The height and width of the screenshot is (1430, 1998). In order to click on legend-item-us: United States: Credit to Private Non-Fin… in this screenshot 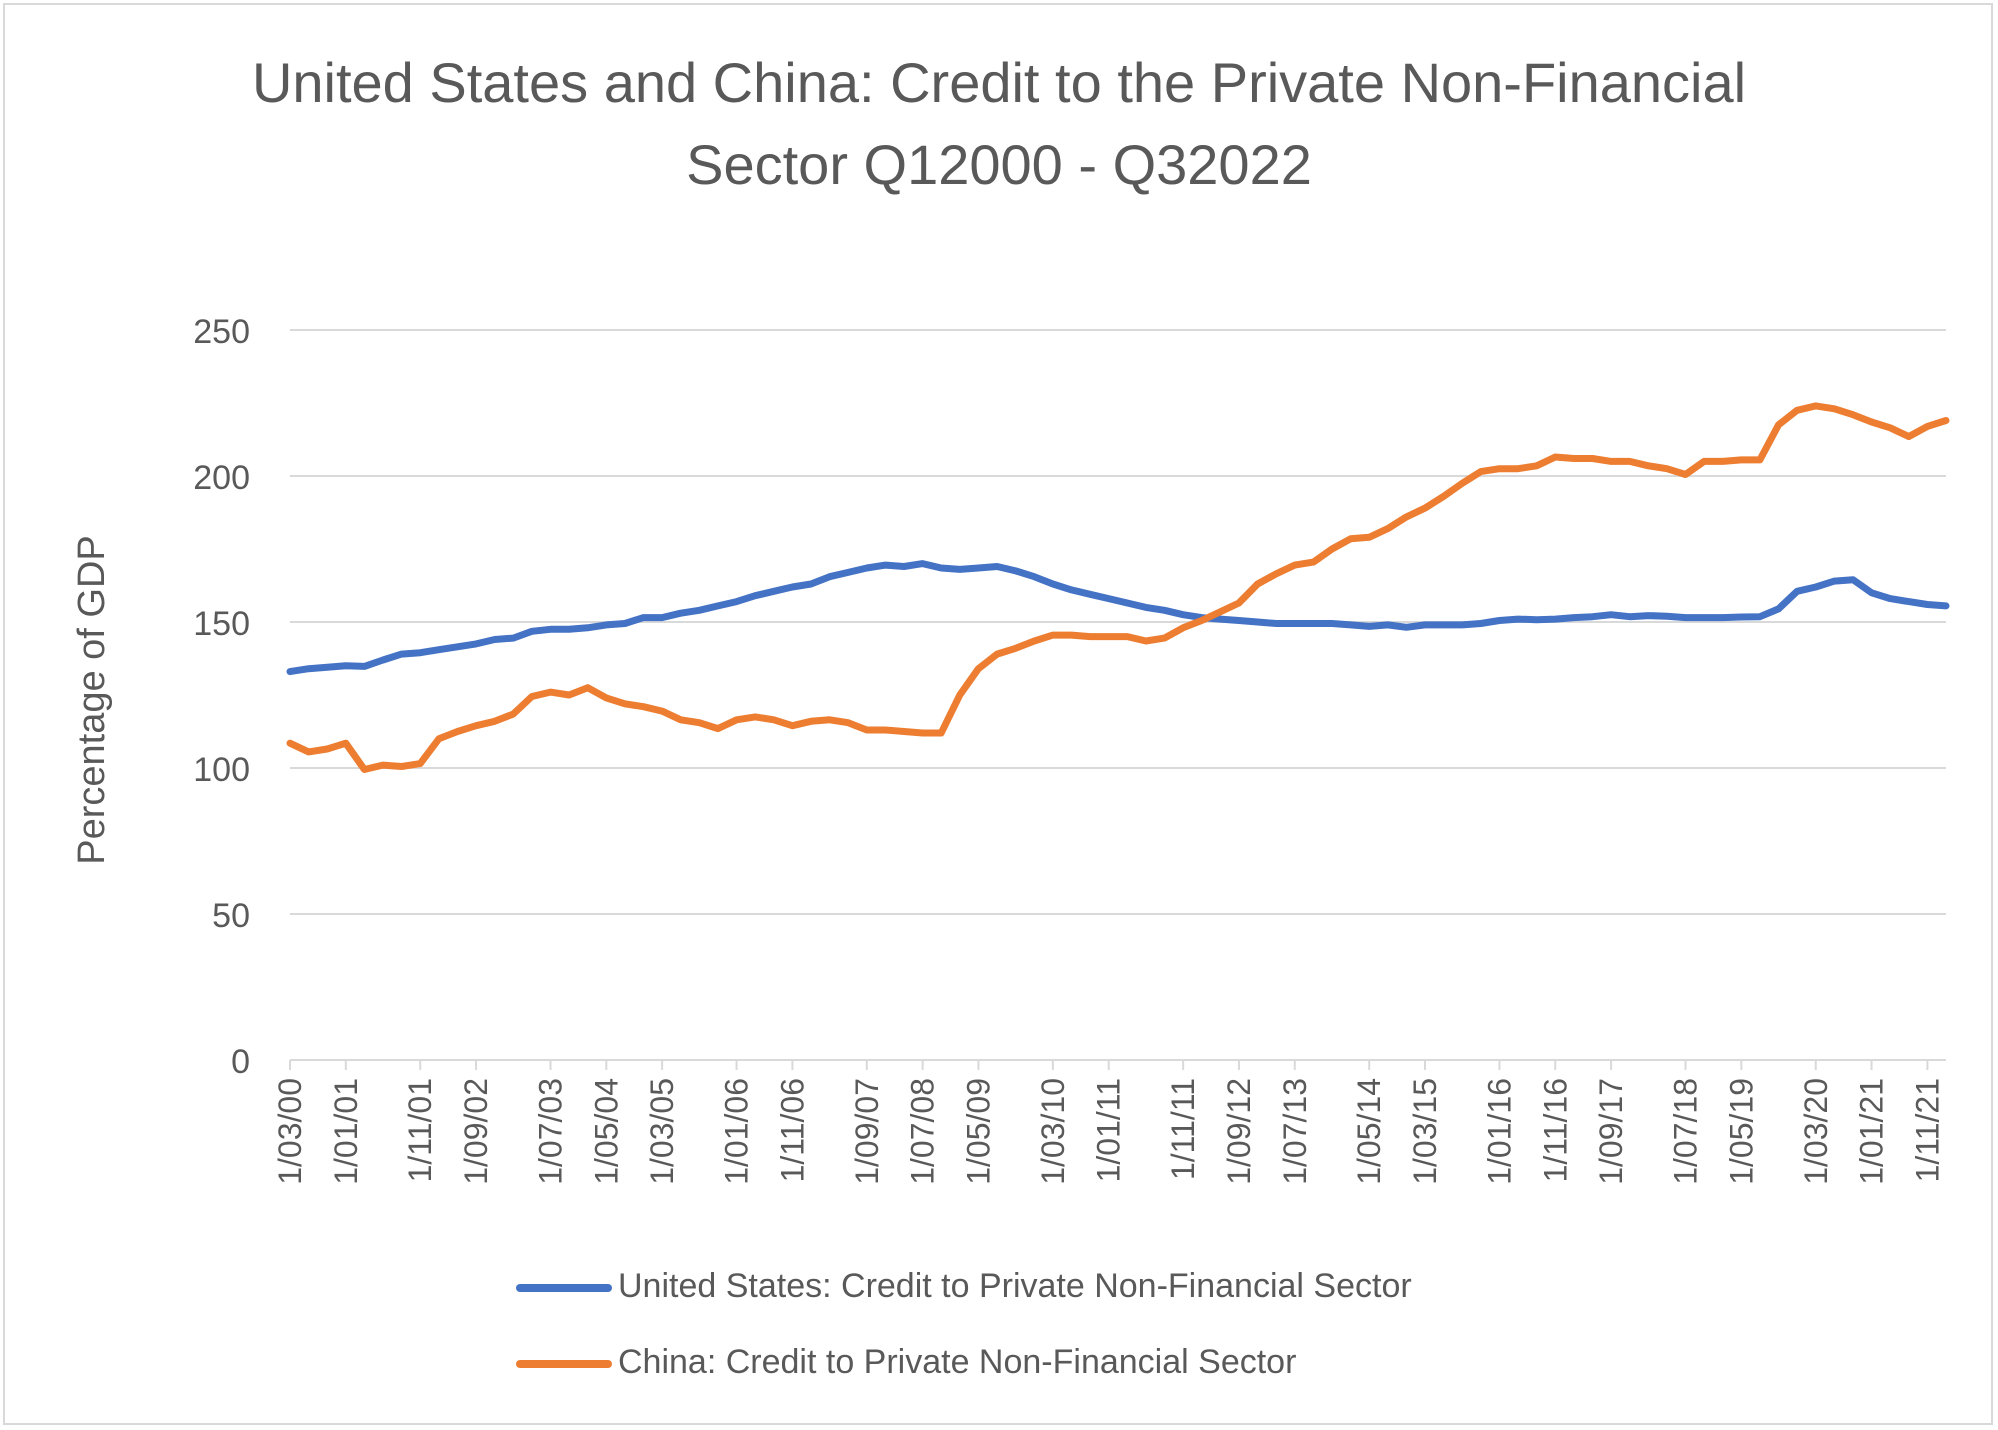, I will do `click(1116, 1286)`.